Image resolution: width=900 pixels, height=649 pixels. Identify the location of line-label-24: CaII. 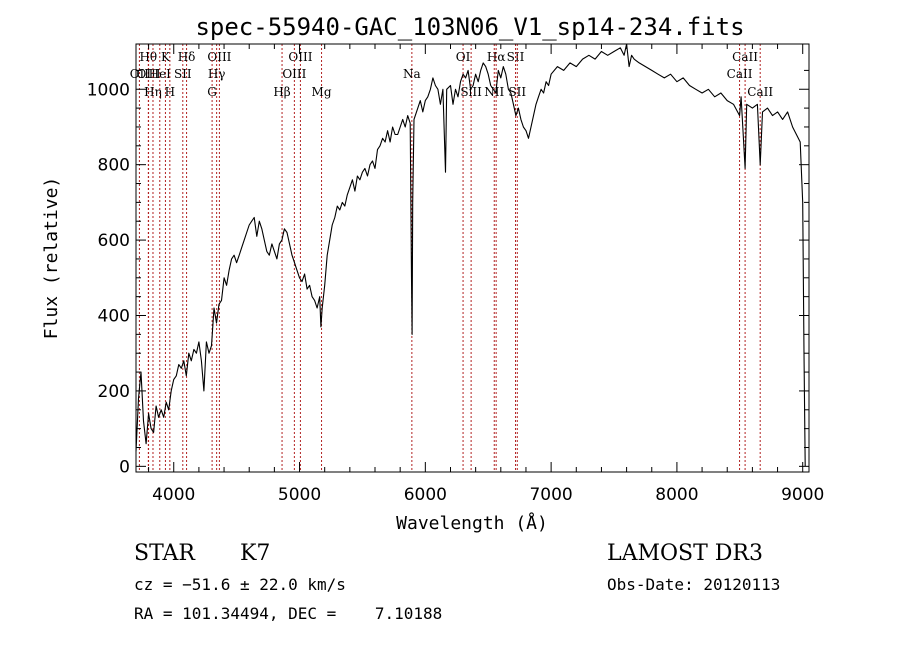
(740, 74).